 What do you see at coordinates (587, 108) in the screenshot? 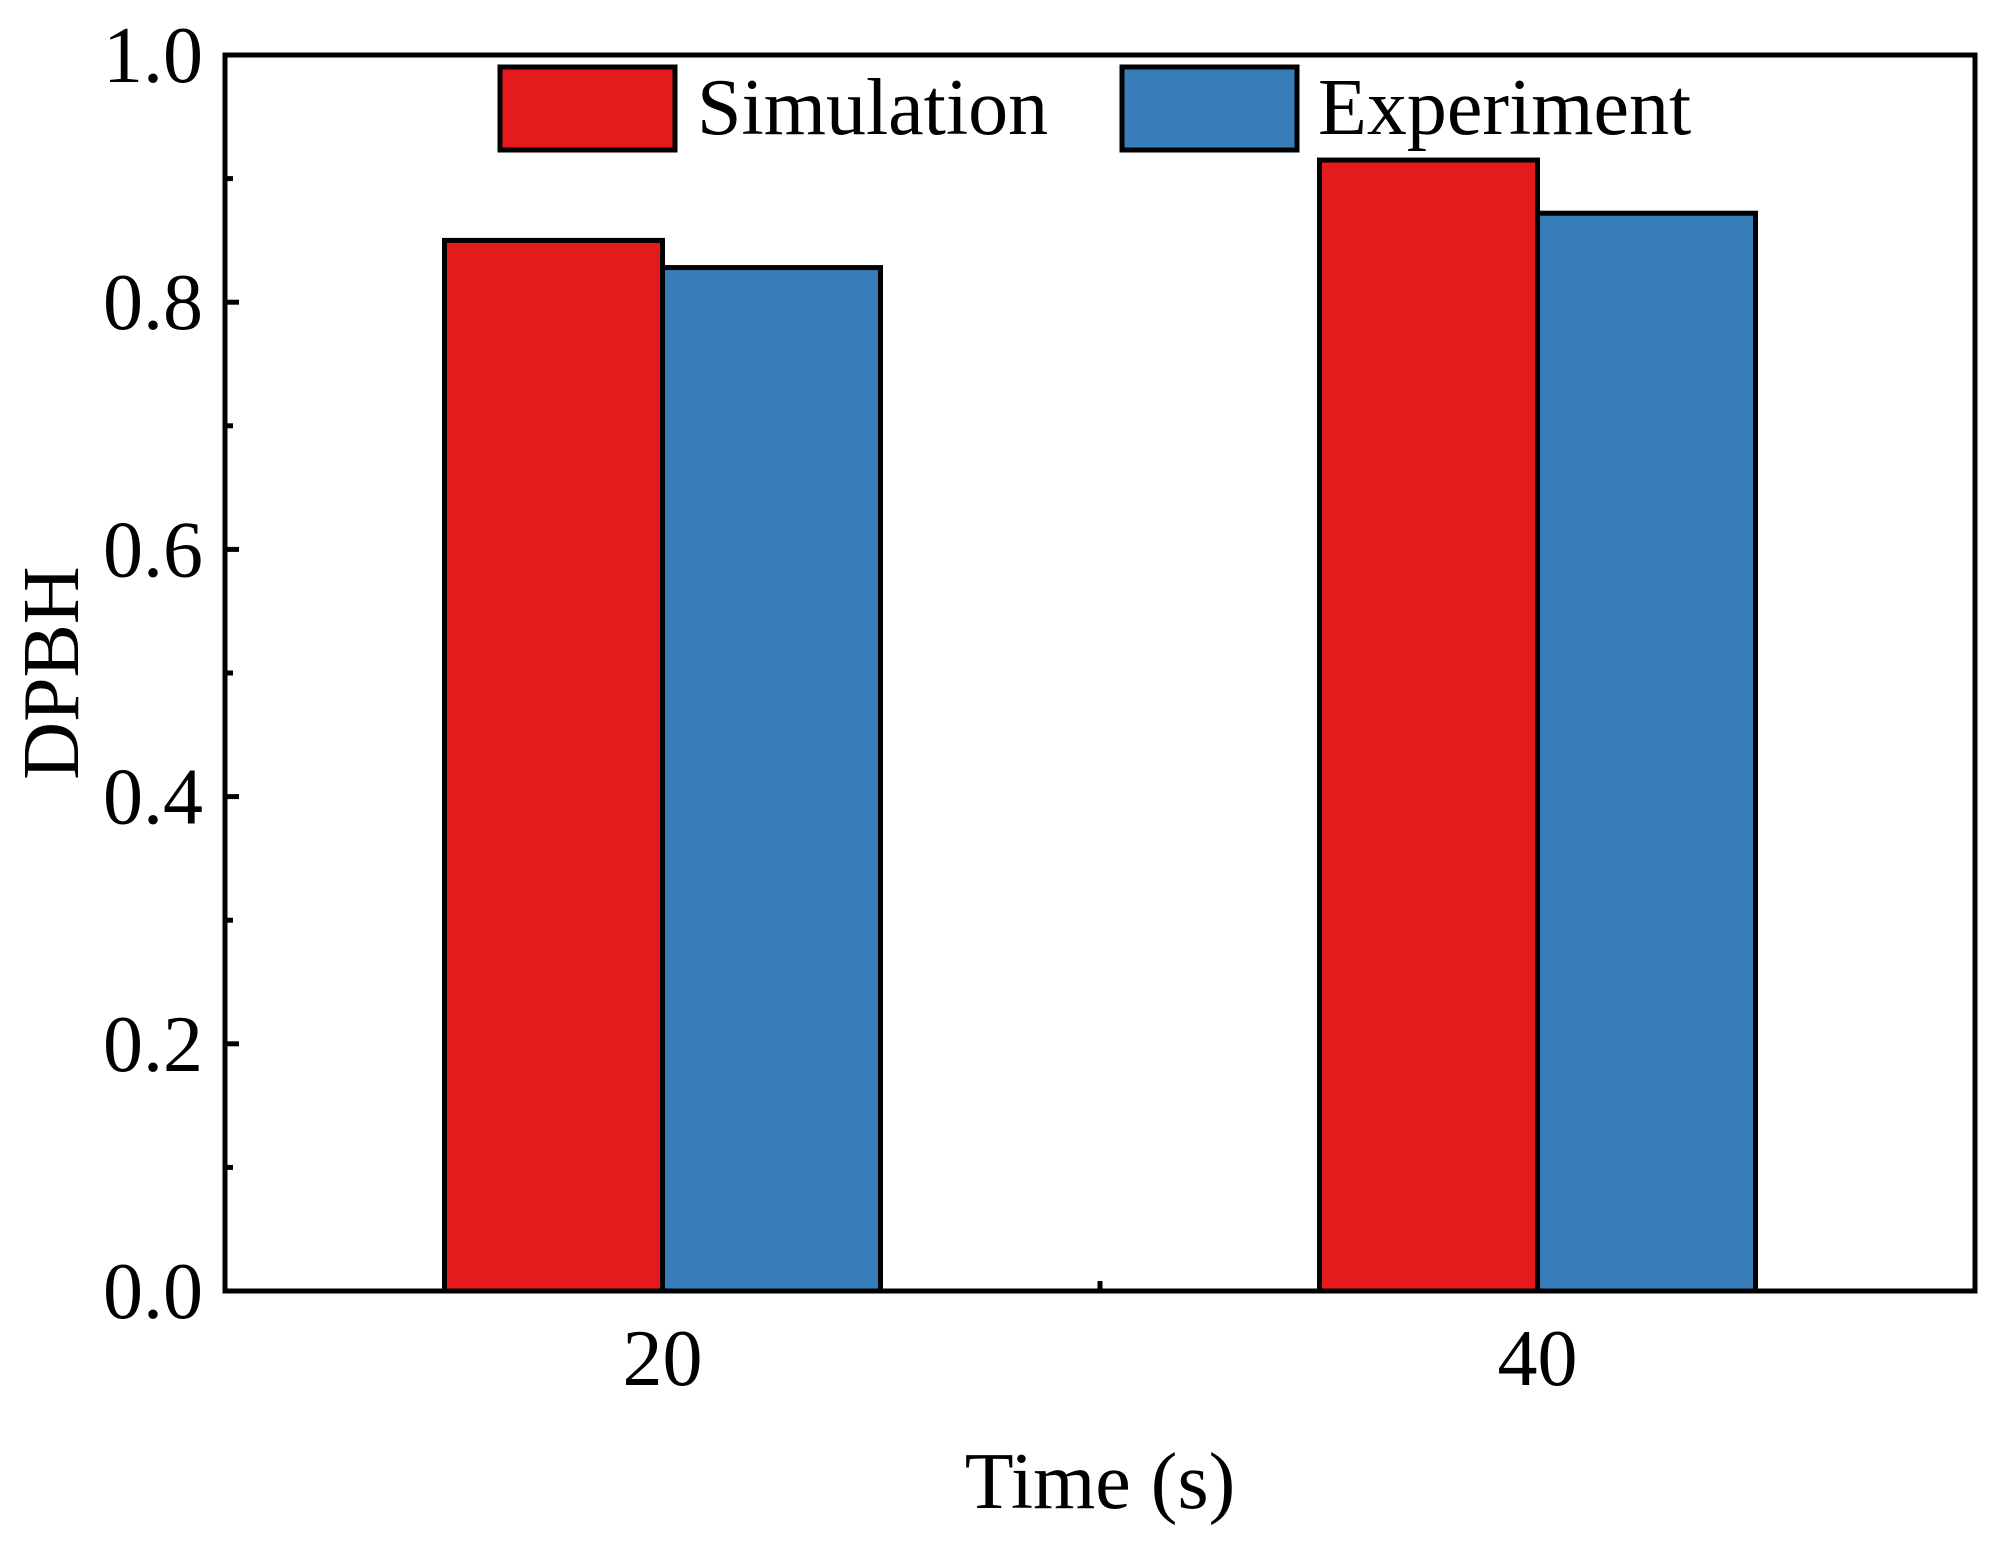
I see `legend-swatch-simulation` at bounding box center [587, 108].